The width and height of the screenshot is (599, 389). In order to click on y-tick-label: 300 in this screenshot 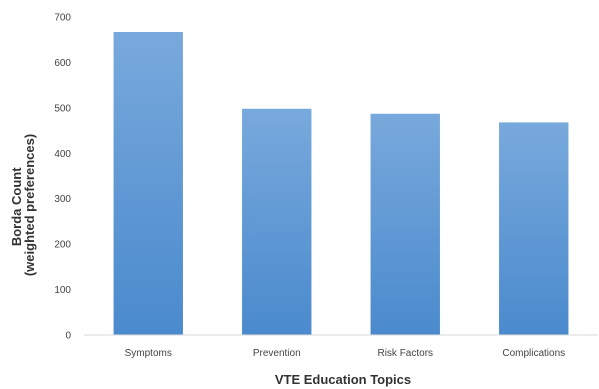, I will do `click(62, 199)`.